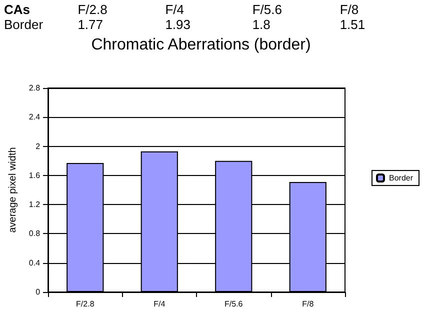 The image size is (427, 324). Describe the element at coordinates (34, 88) in the screenshot. I see `y-tick-label: 2.8` at that location.